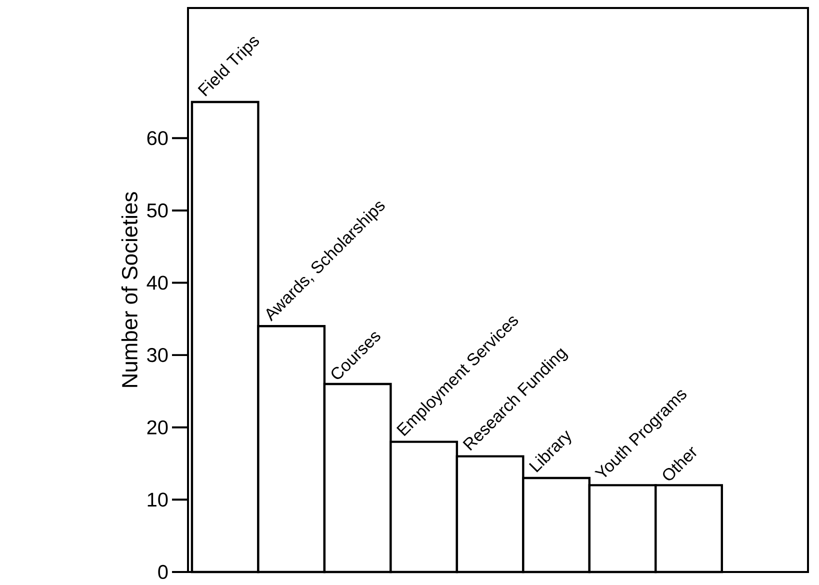  Describe the element at coordinates (157, 283) in the screenshot. I see `y-tick-label: 40` at that location.